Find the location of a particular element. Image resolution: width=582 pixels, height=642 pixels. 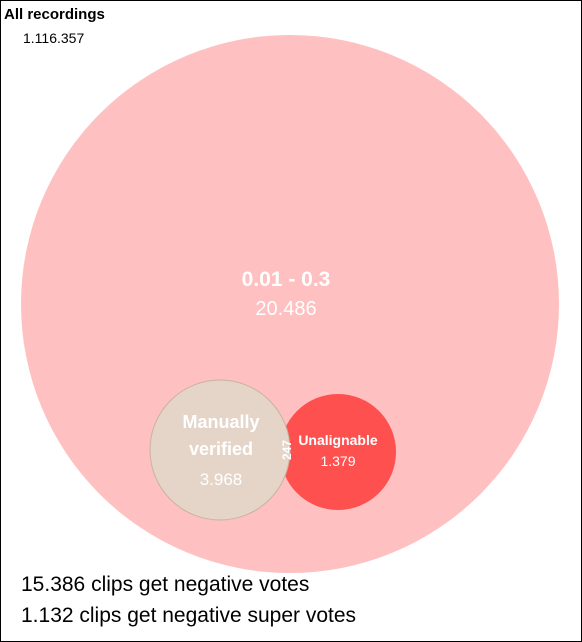

overlap-count: 247 is located at coordinates (287, 450).